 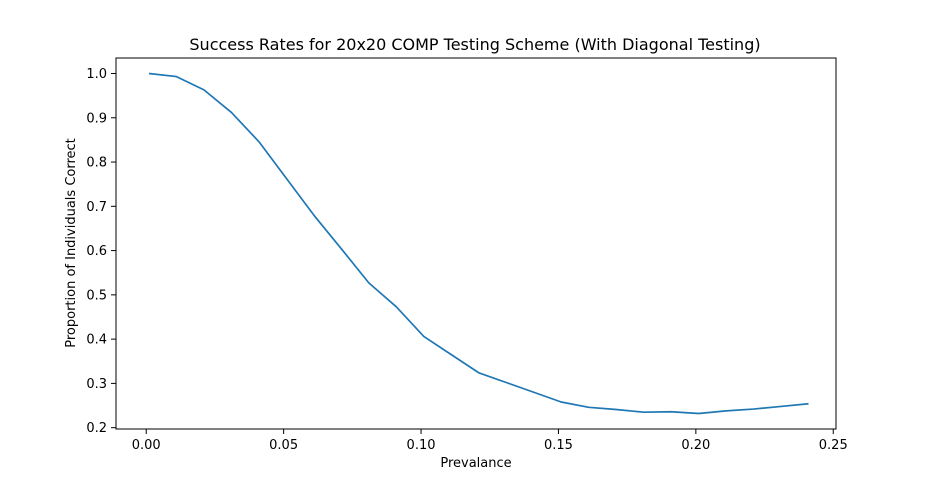 I want to click on x-tick-label: 0.20, so click(x=695, y=445).